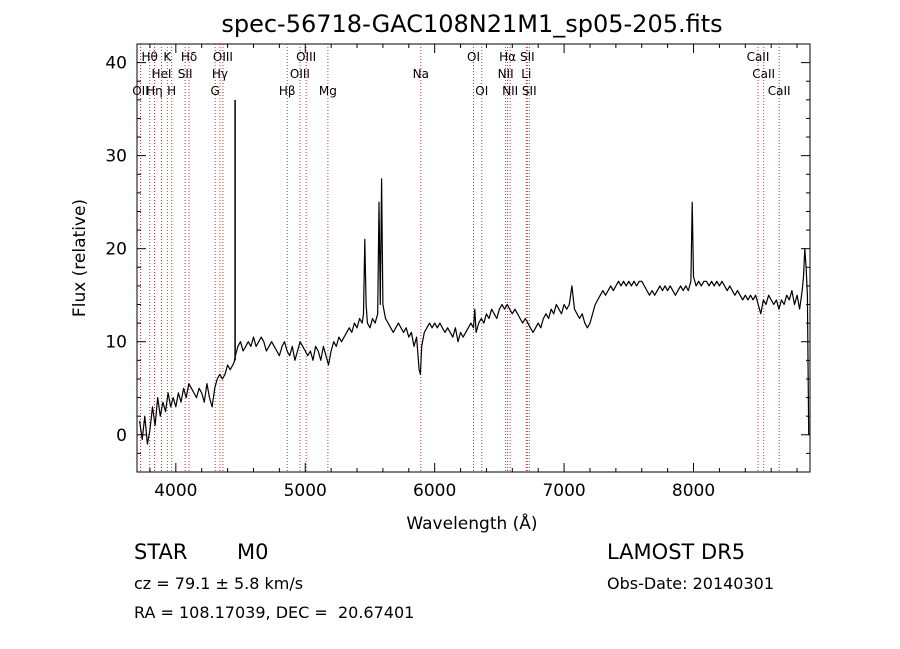 Image resolution: width=900 pixels, height=649 pixels. What do you see at coordinates (434, 491) in the screenshot?
I see `x-tick-label: 6000` at bounding box center [434, 491].